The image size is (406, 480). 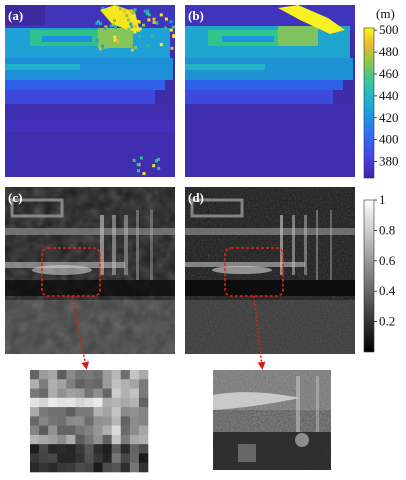 What do you see at coordinates (126, 245) in the screenshot?
I see `panel-c-vertical-bars` at bounding box center [126, 245].